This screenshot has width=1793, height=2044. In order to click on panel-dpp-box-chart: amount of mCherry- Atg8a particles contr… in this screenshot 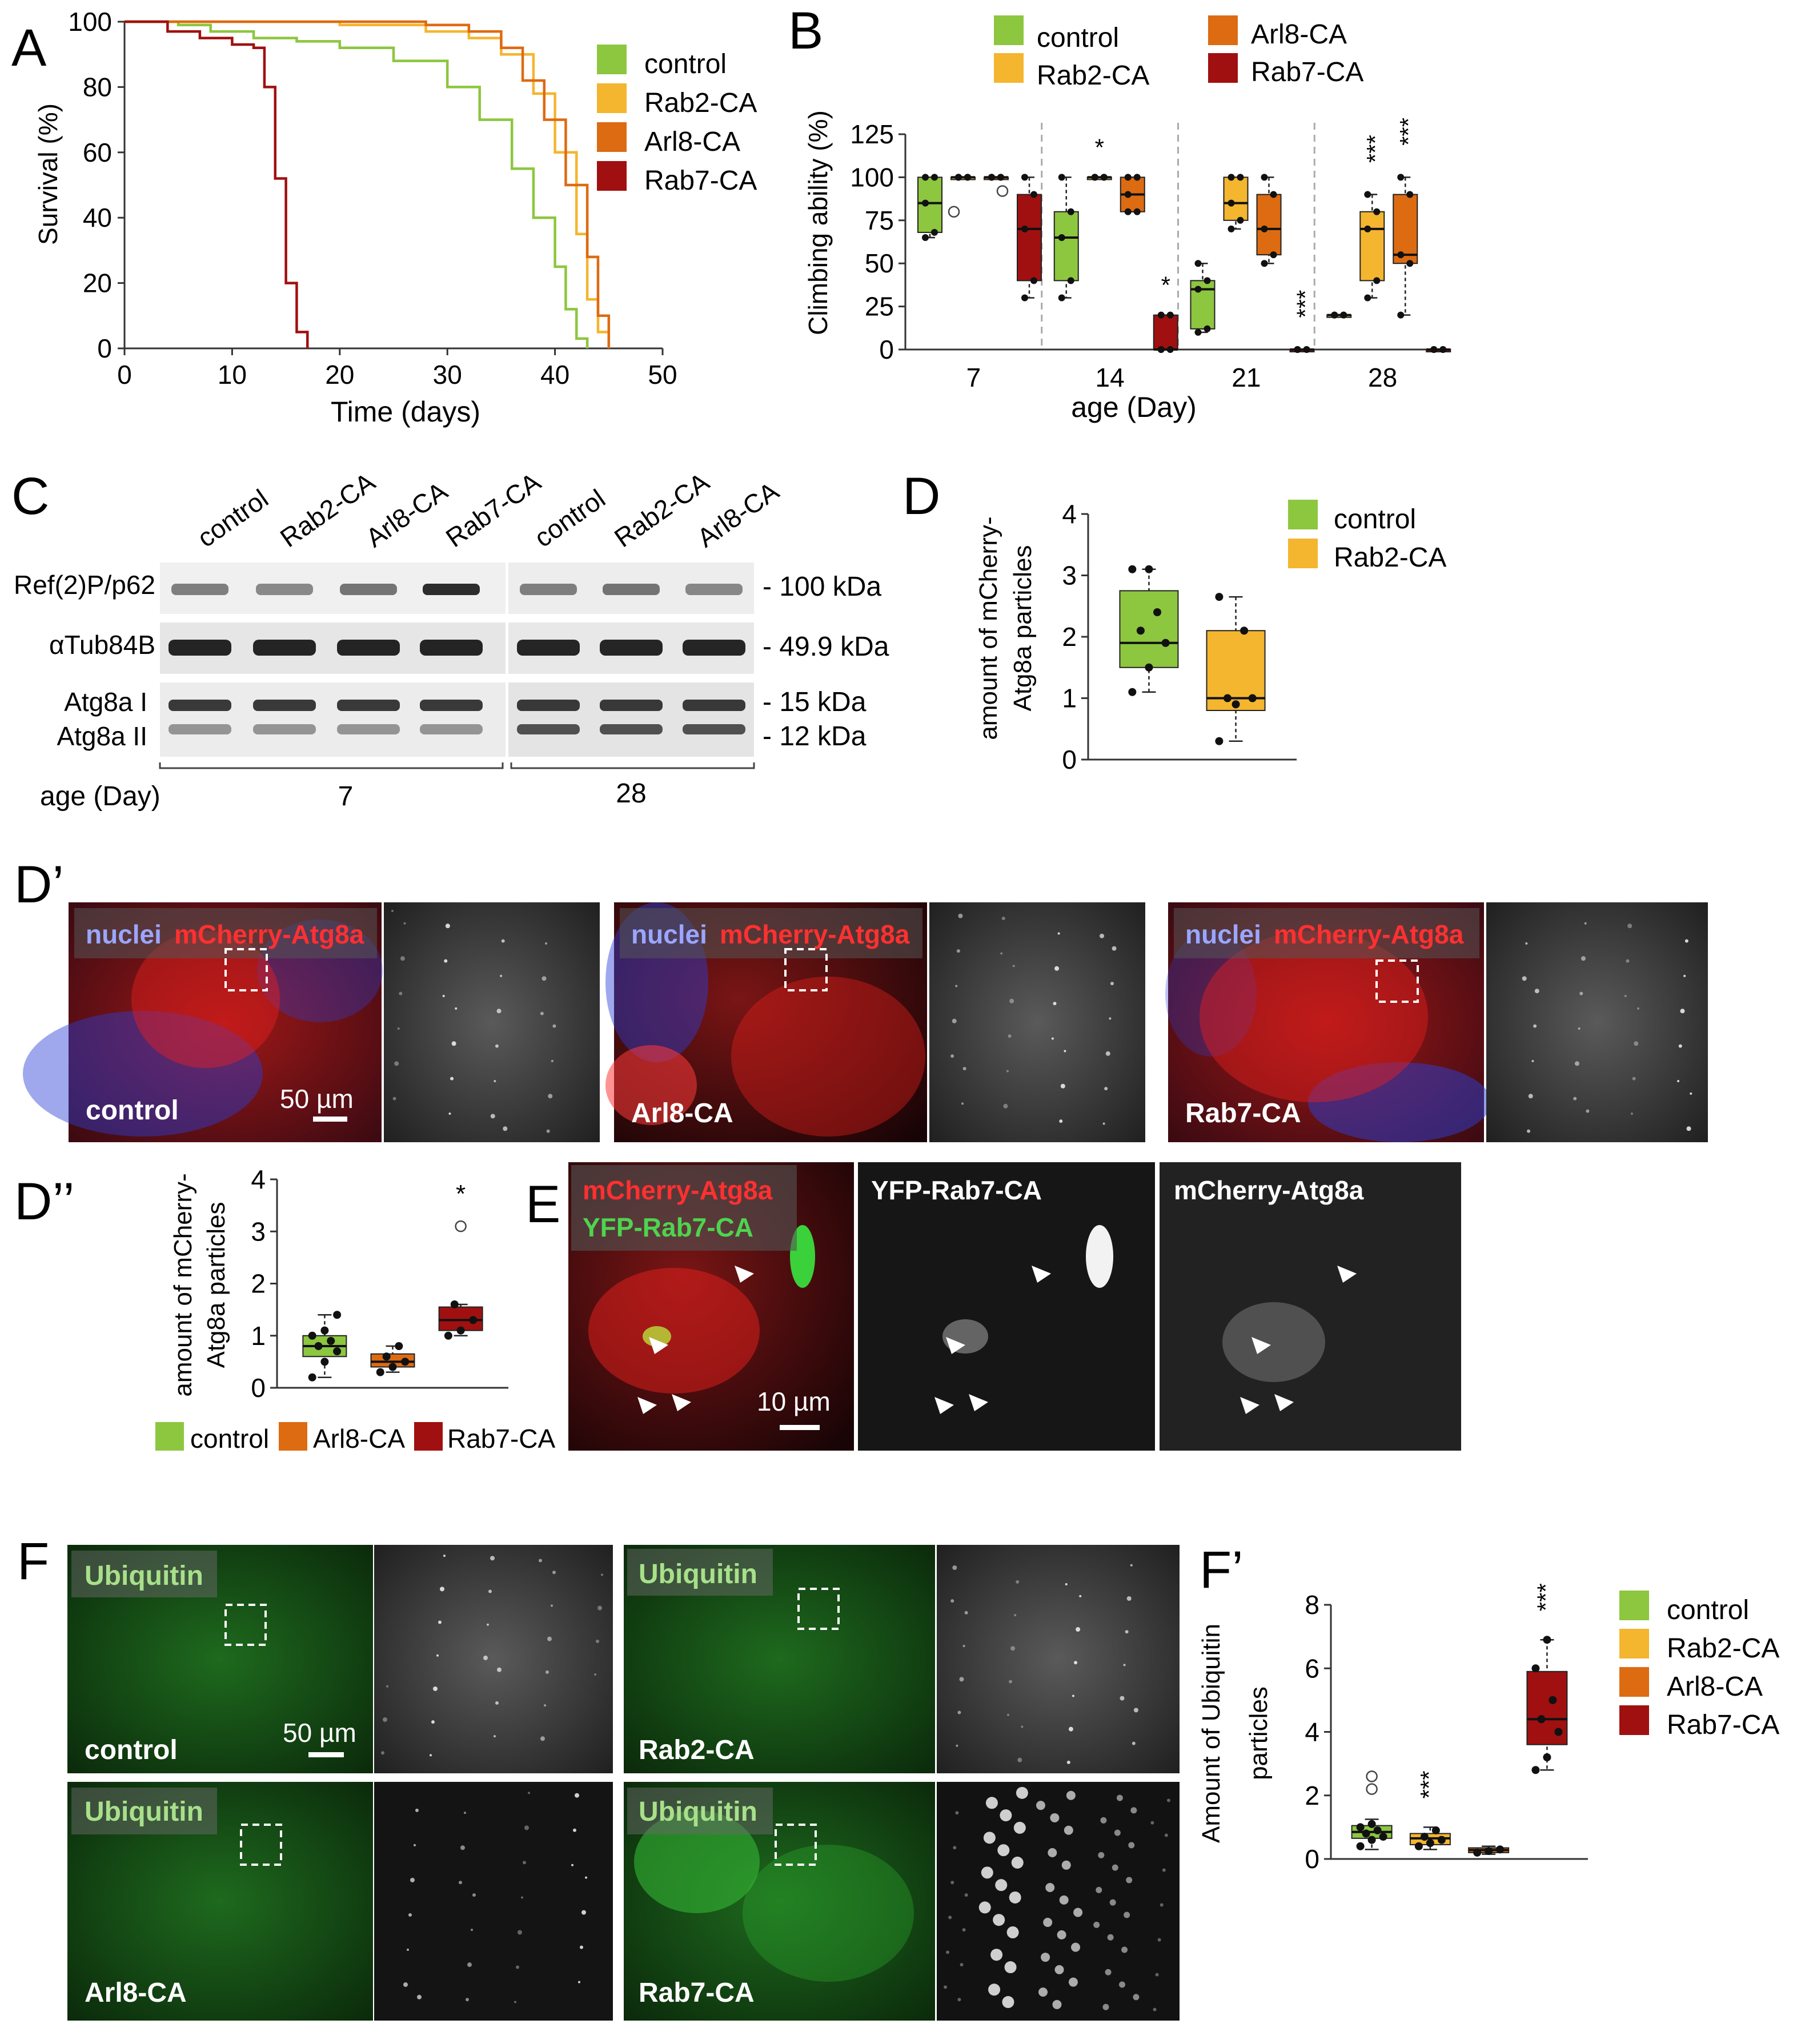, I will do `click(356, 1308)`.